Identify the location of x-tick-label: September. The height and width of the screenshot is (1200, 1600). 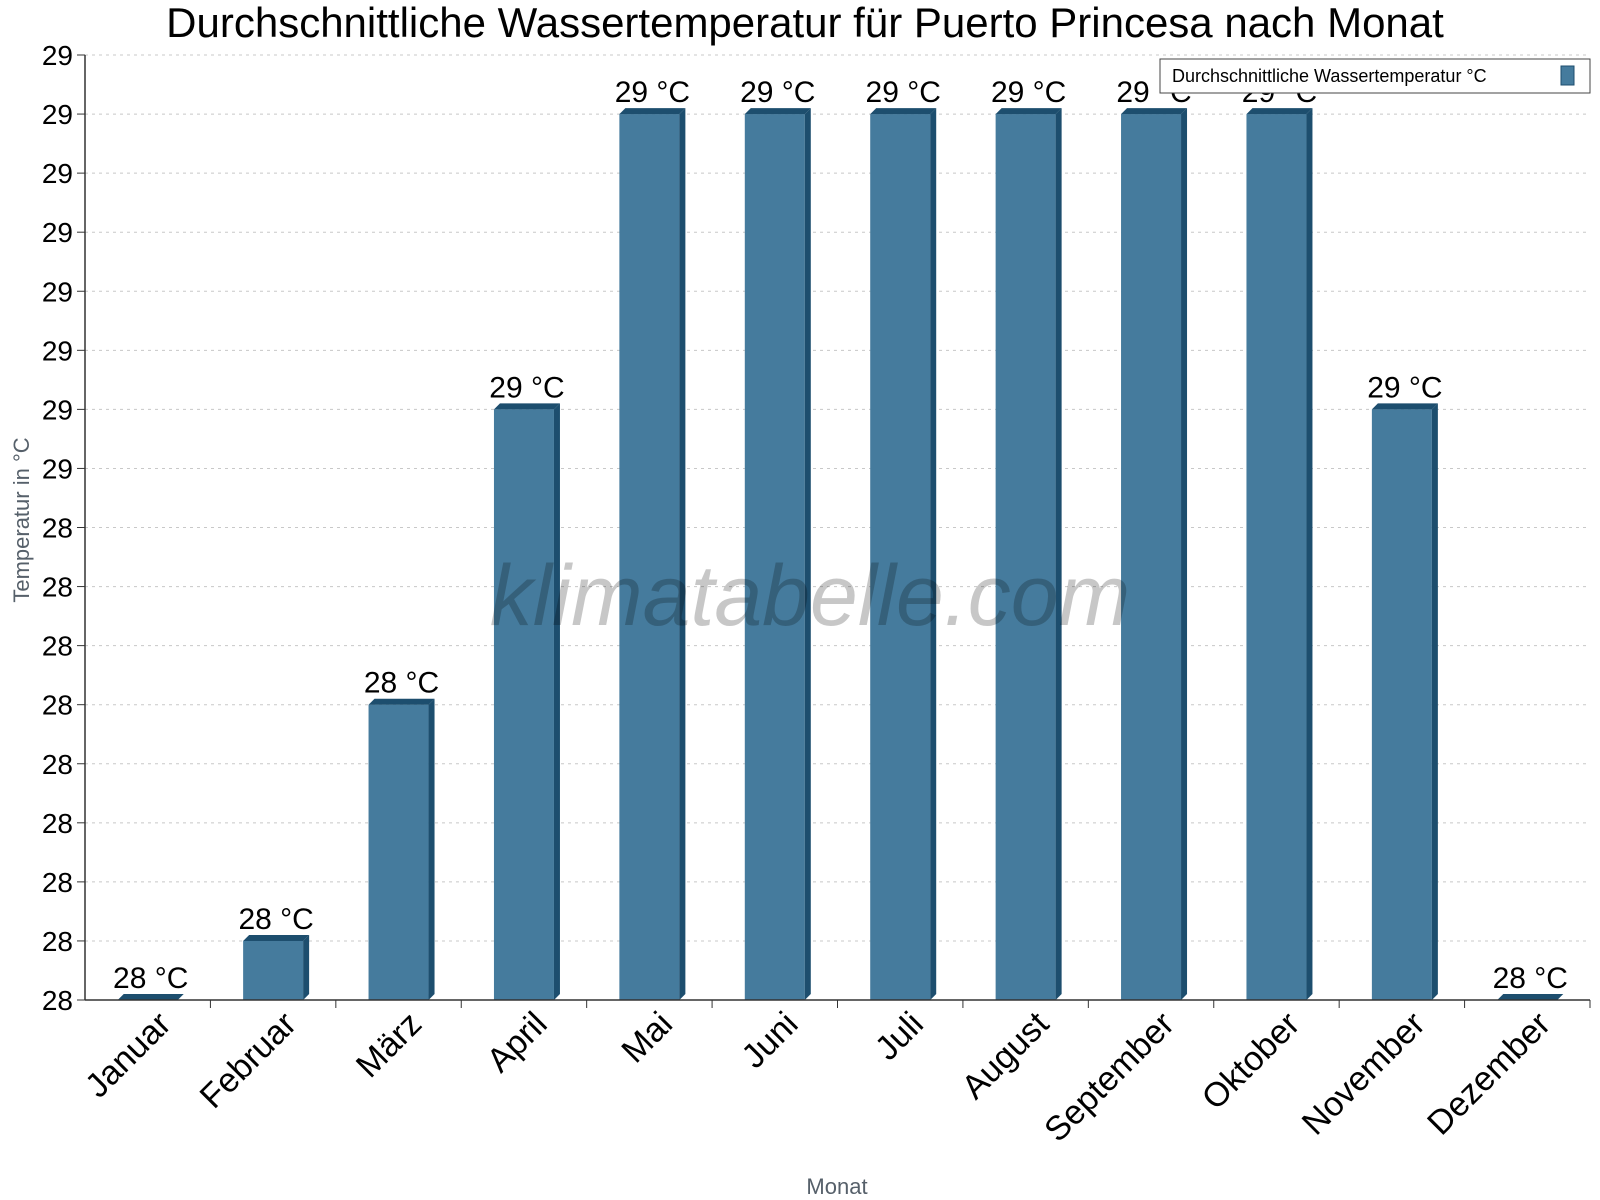
(1109, 1077).